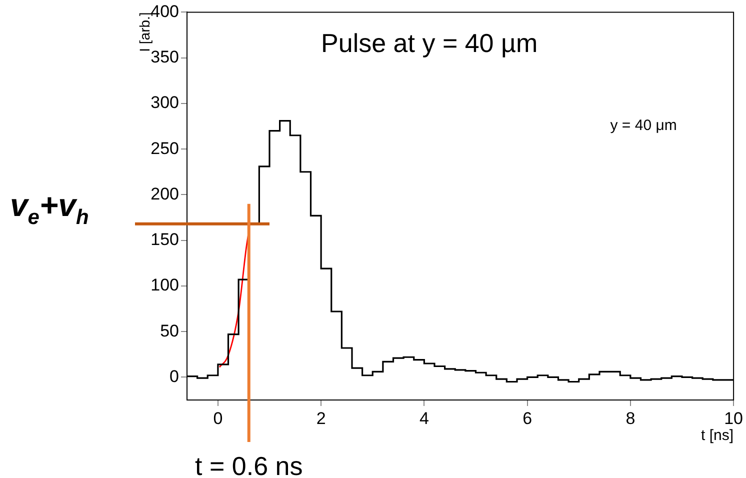 The image size is (746, 478). What do you see at coordinates (164, 102) in the screenshot?
I see `y-tick-label: 300` at bounding box center [164, 102].